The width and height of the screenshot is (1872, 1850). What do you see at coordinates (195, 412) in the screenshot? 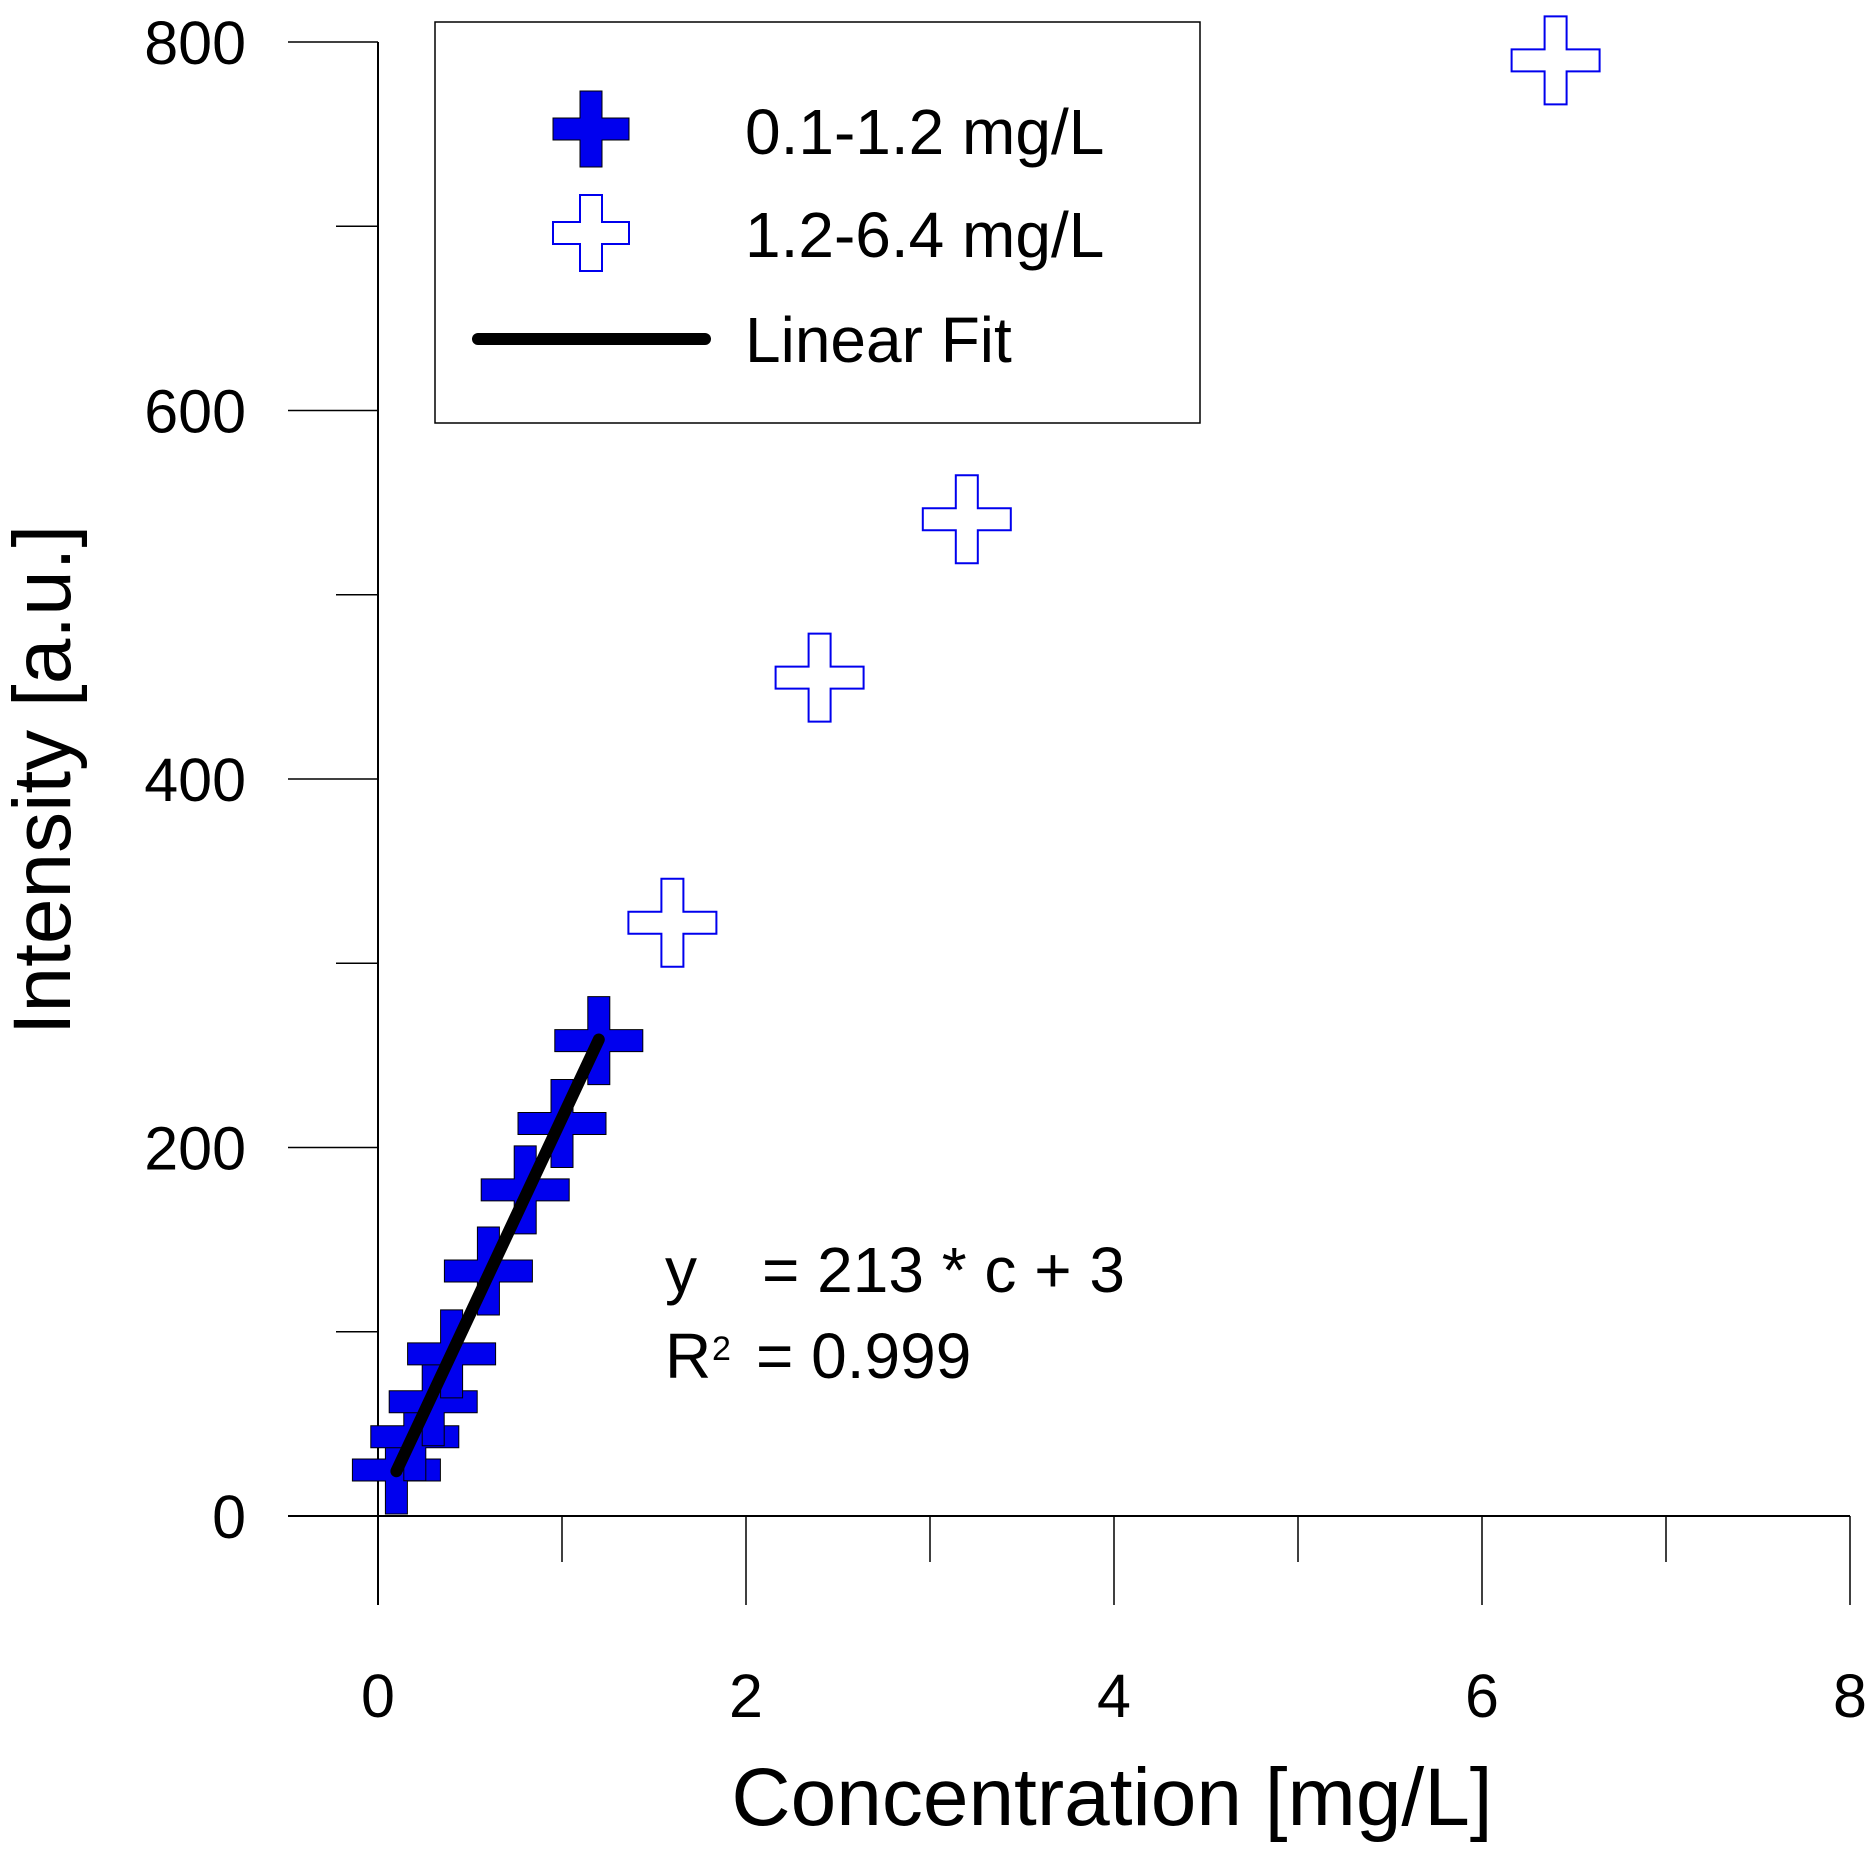
I see `y-tick-label: 600` at bounding box center [195, 412].